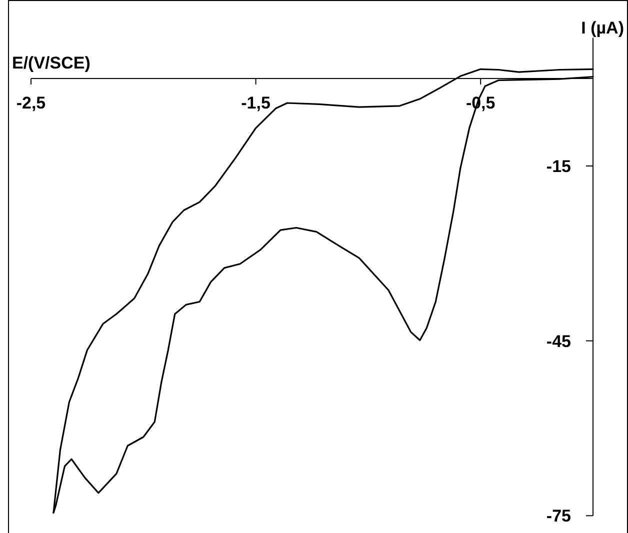 The height and width of the screenshot is (533, 628). I want to click on x-axis-title: E/(V/SCE), so click(51, 63).